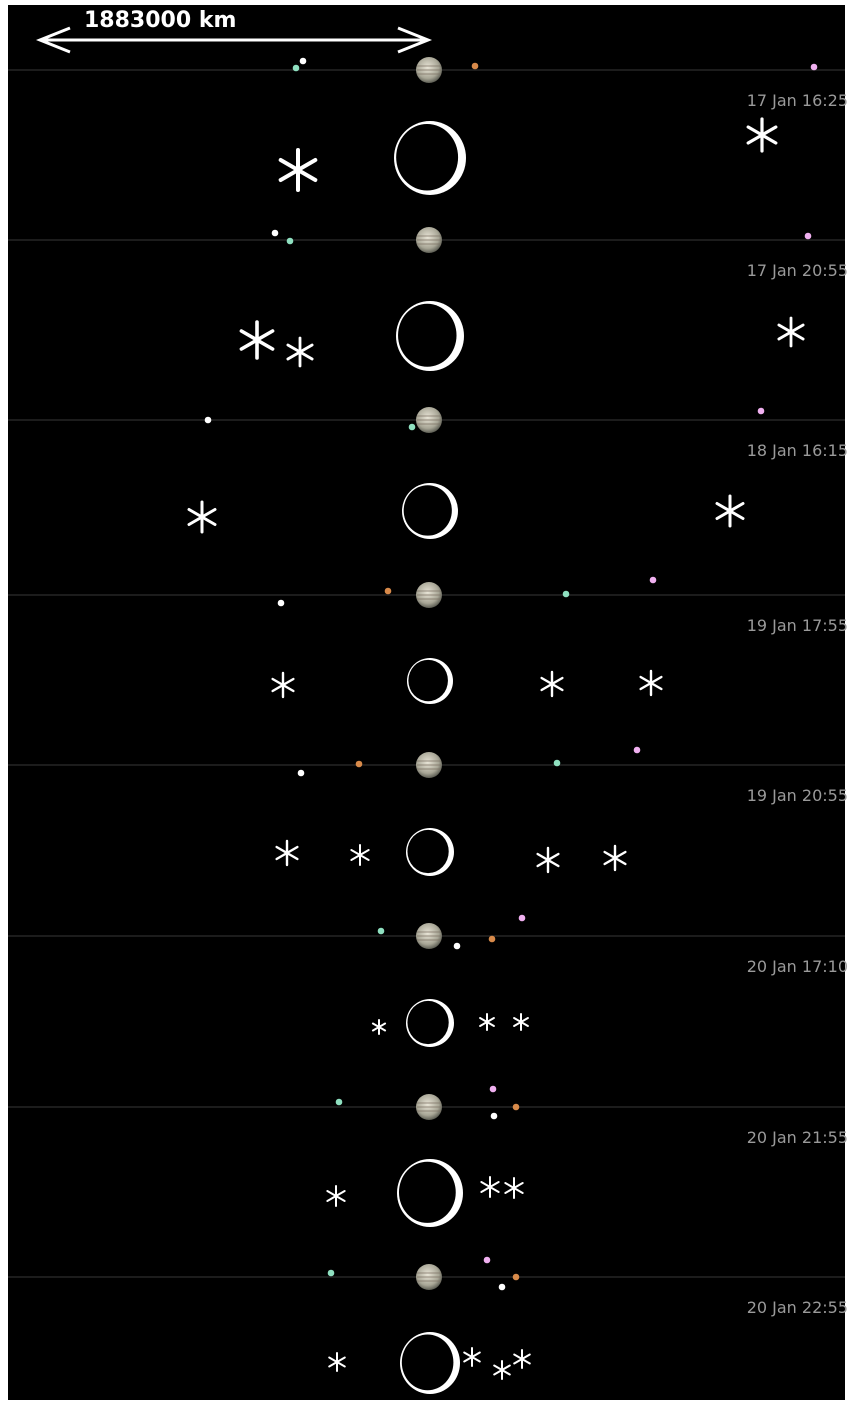 The height and width of the screenshot is (1403, 852). Describe the element at coordinates (428, 299) in the screenshot. I see `row: 17 Jan 20:55` at that location.